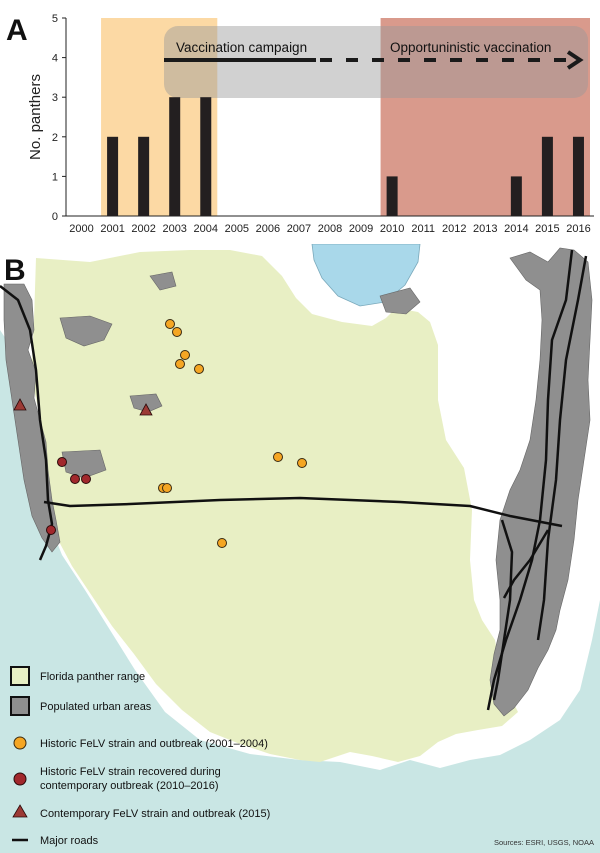  What do you see at coordinates (516, 196) in the screenshot?
I see `bar-2014` at bounding box center [516, 196].